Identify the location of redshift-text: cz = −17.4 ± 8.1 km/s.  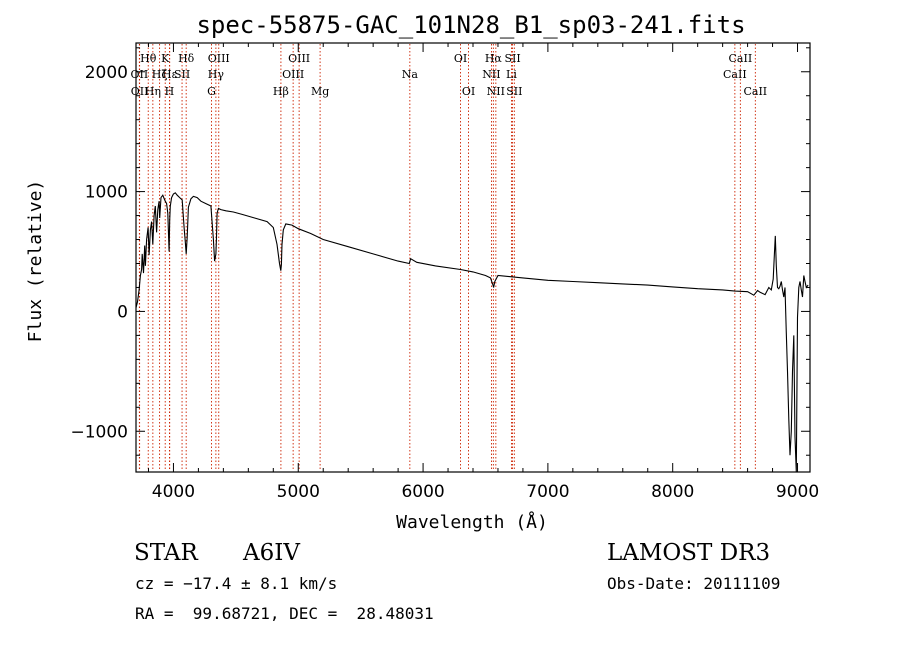
(236, 583).